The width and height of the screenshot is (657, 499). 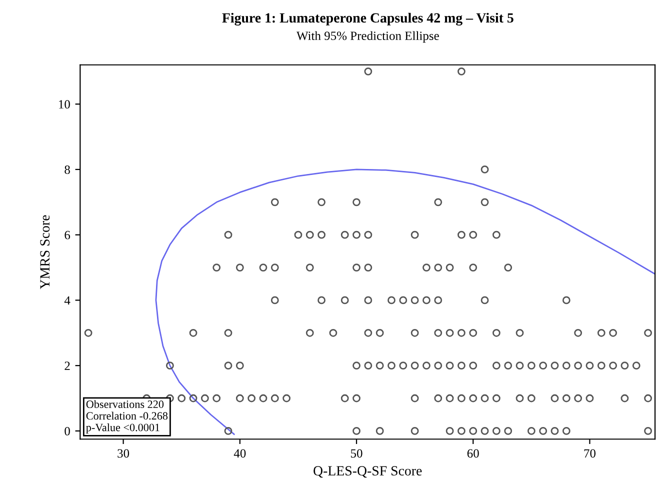 I want to click on x-tick-label: 30, so click(x=124, y=453).